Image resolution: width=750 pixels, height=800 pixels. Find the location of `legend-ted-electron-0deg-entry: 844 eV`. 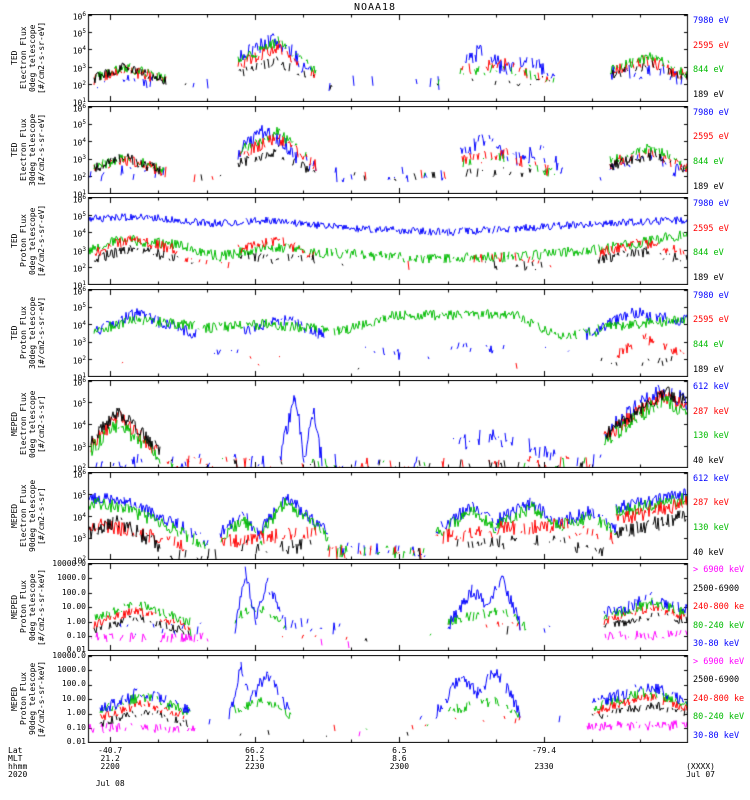

legend-ted-electron-0deg-entry: 844 eV is located at coordinates (708, 70).